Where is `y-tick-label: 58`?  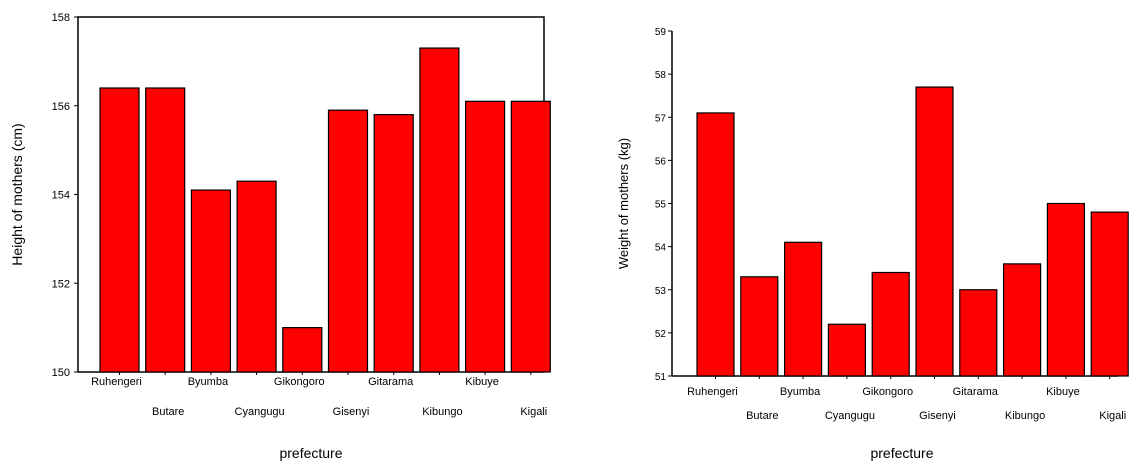 y-tick-label: 58 is located at coordinates (661, 75).